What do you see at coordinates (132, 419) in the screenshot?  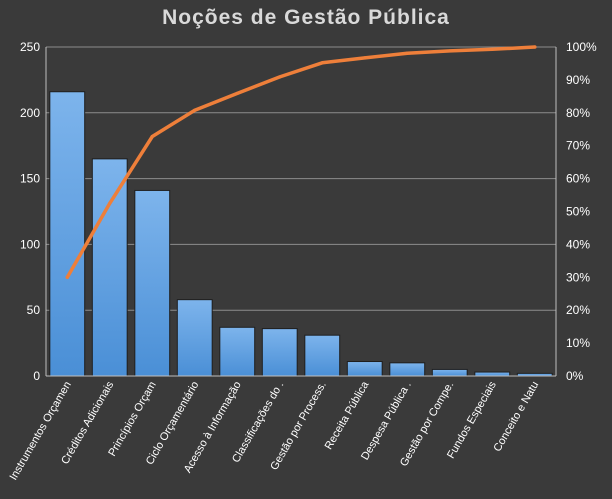 I see `x-category-label: Princípios Orçam` at bounding box center [132, 419].